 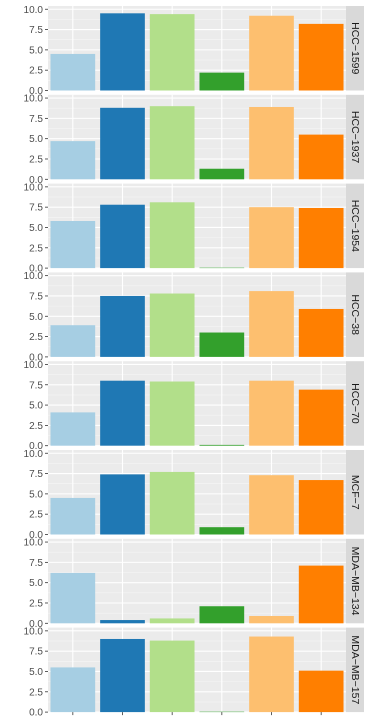 I want to click on facet-strip-label: HCC−1599, so click(x=355, y=48).